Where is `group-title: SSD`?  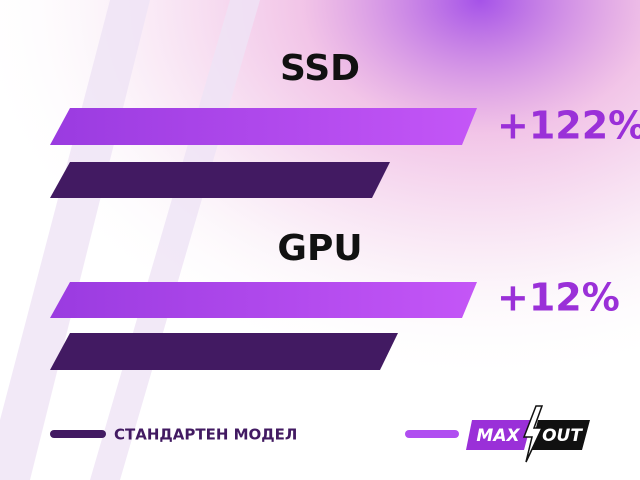
group-title: SSD is located at coordinates (320, 68).